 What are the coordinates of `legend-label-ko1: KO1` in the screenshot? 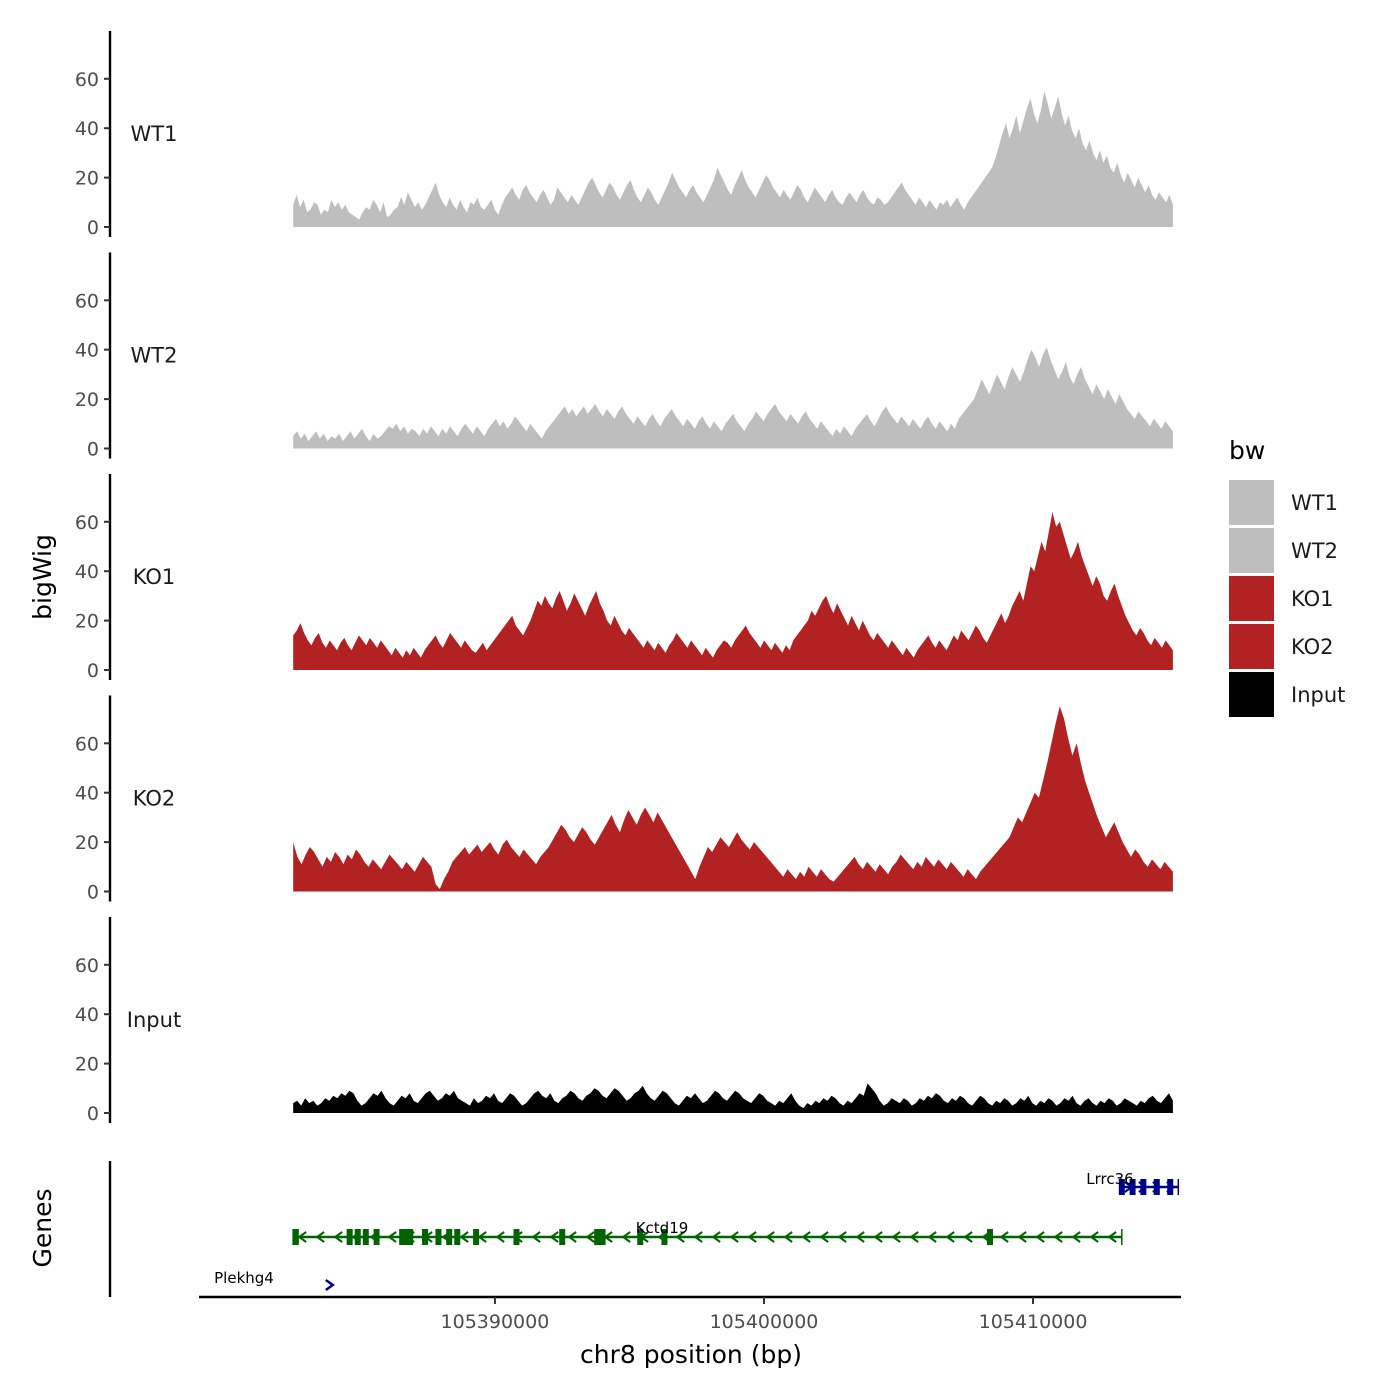 It's located at (1312, 599).